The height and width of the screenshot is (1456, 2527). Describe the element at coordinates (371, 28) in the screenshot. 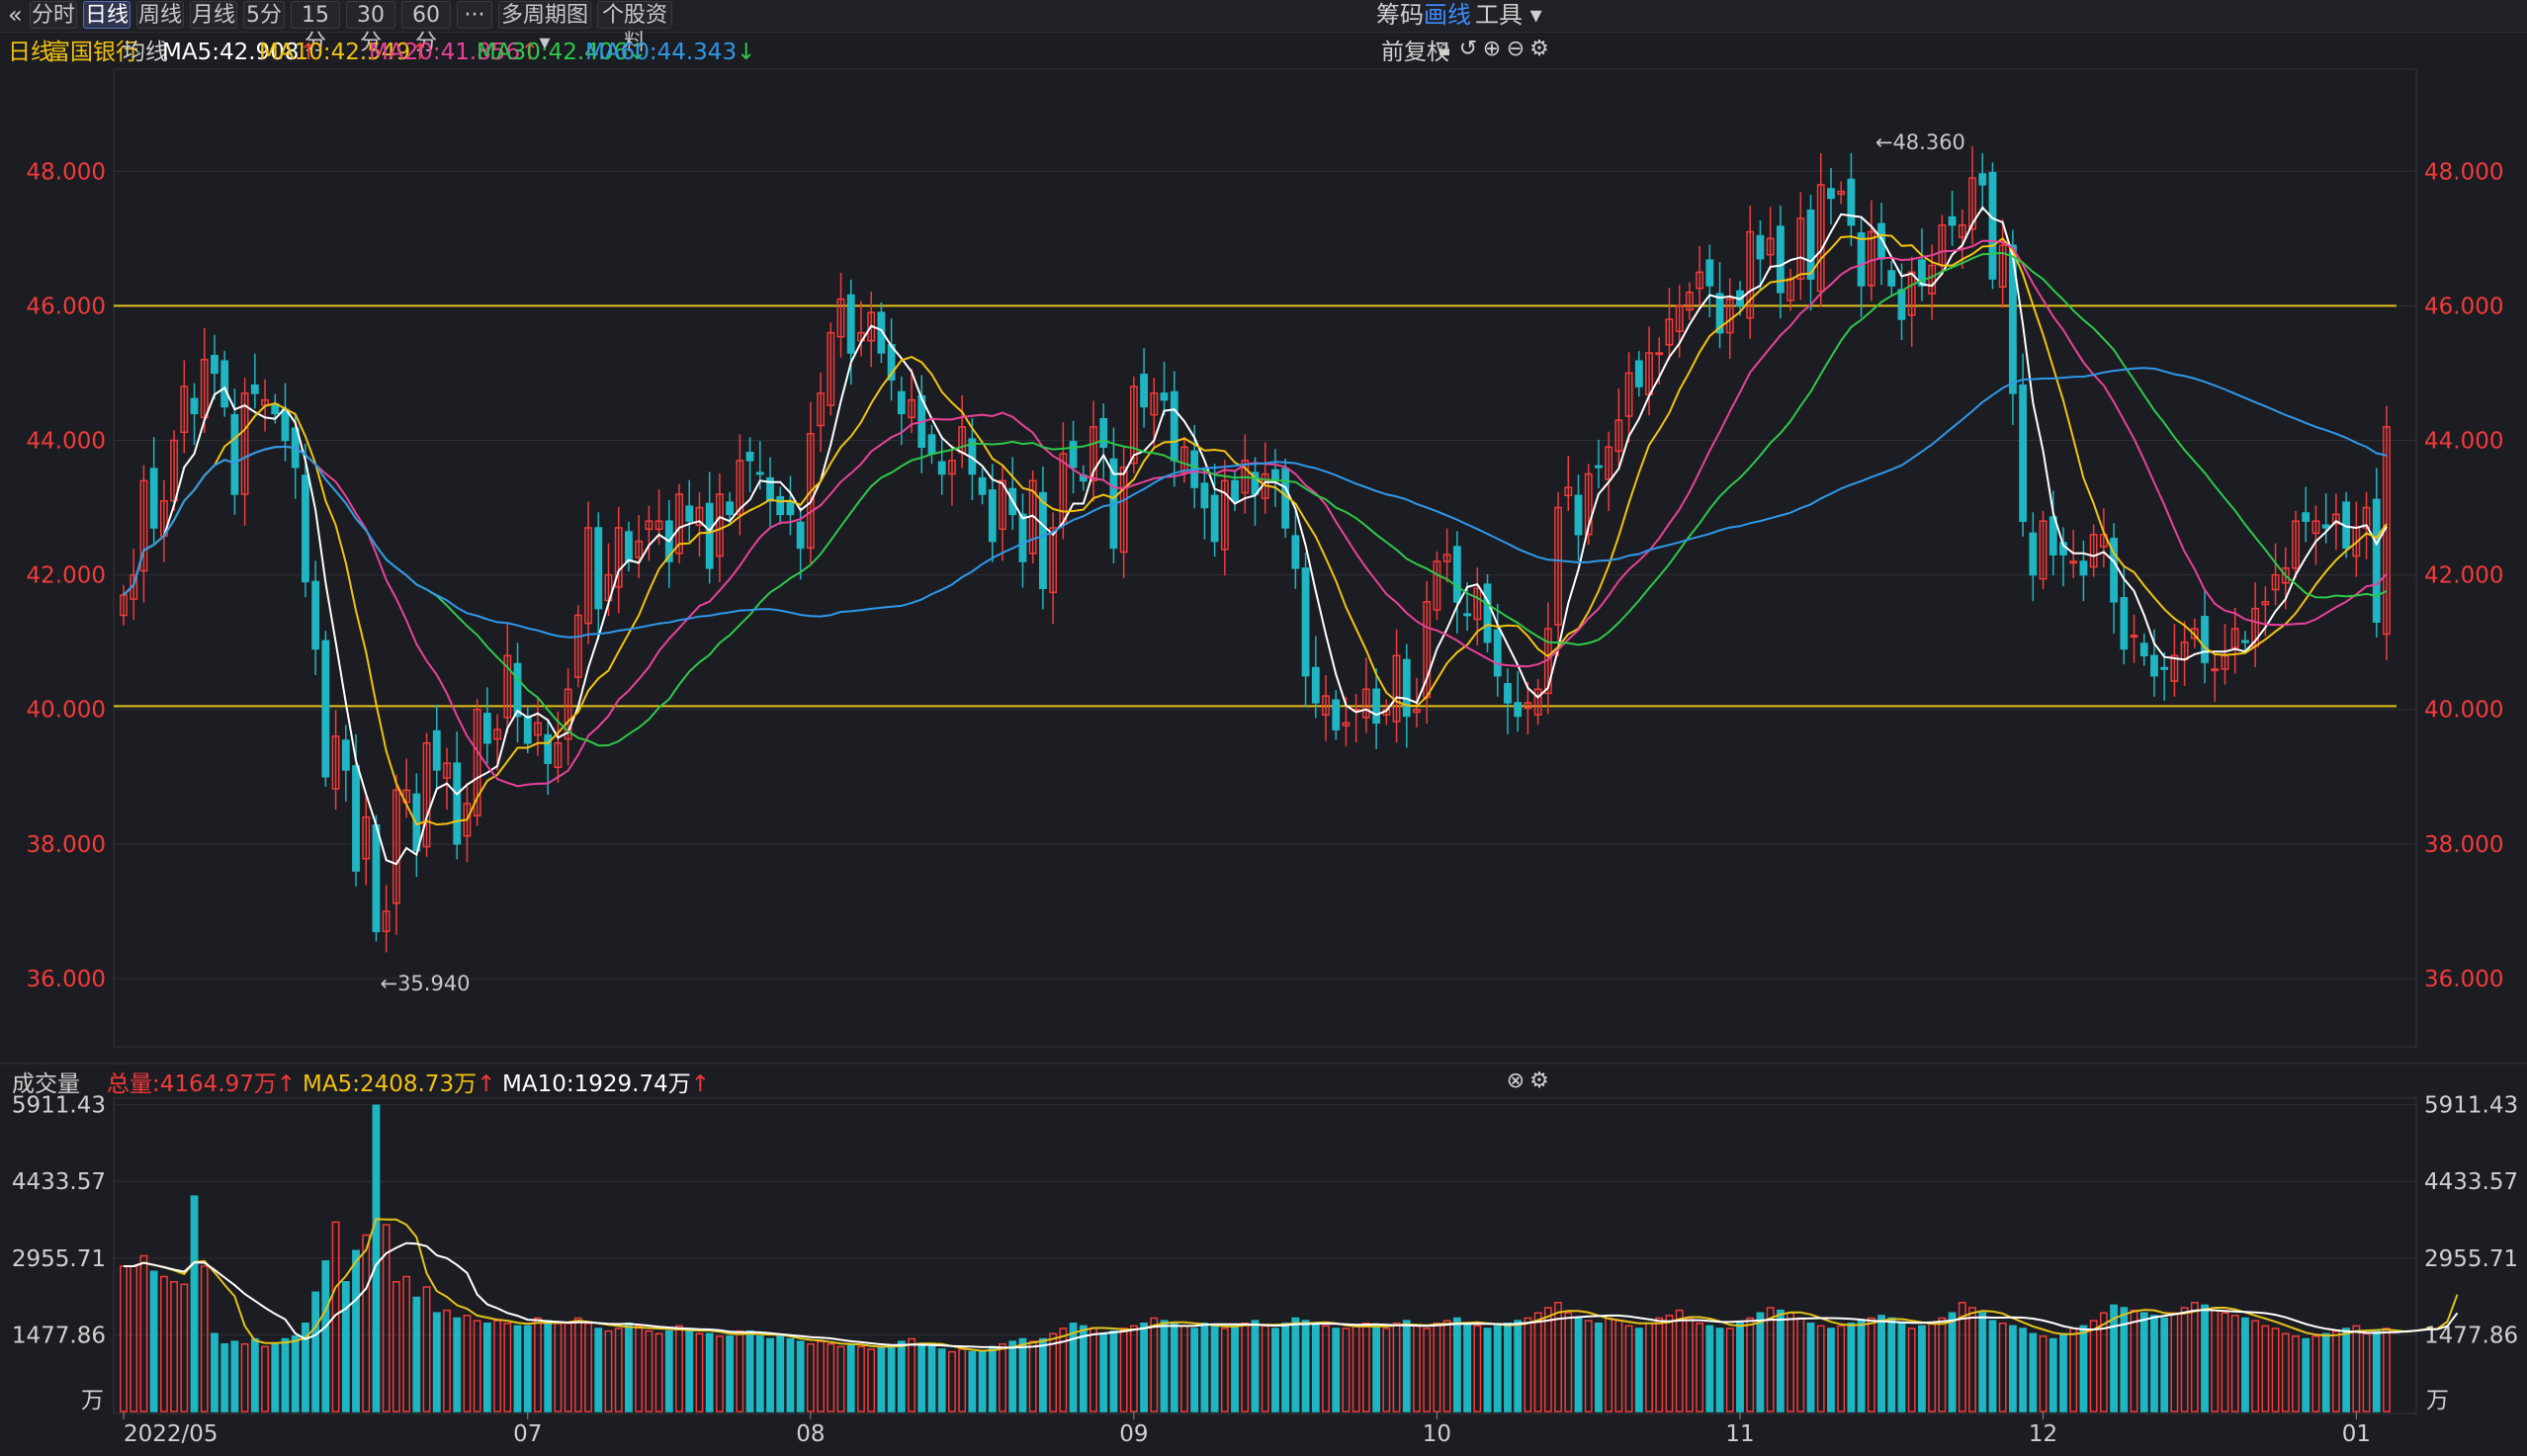

I see `tab-30min: 30分` at that location.